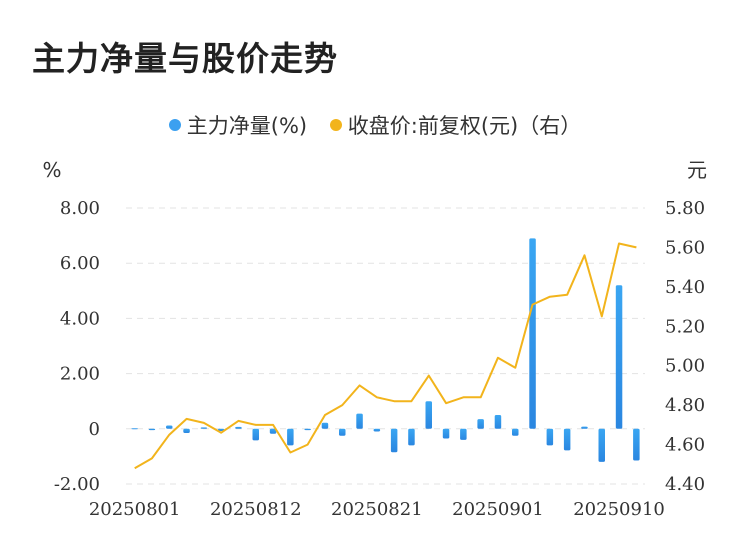  I want to click on left-axis-unit: %, so click(51, 170).